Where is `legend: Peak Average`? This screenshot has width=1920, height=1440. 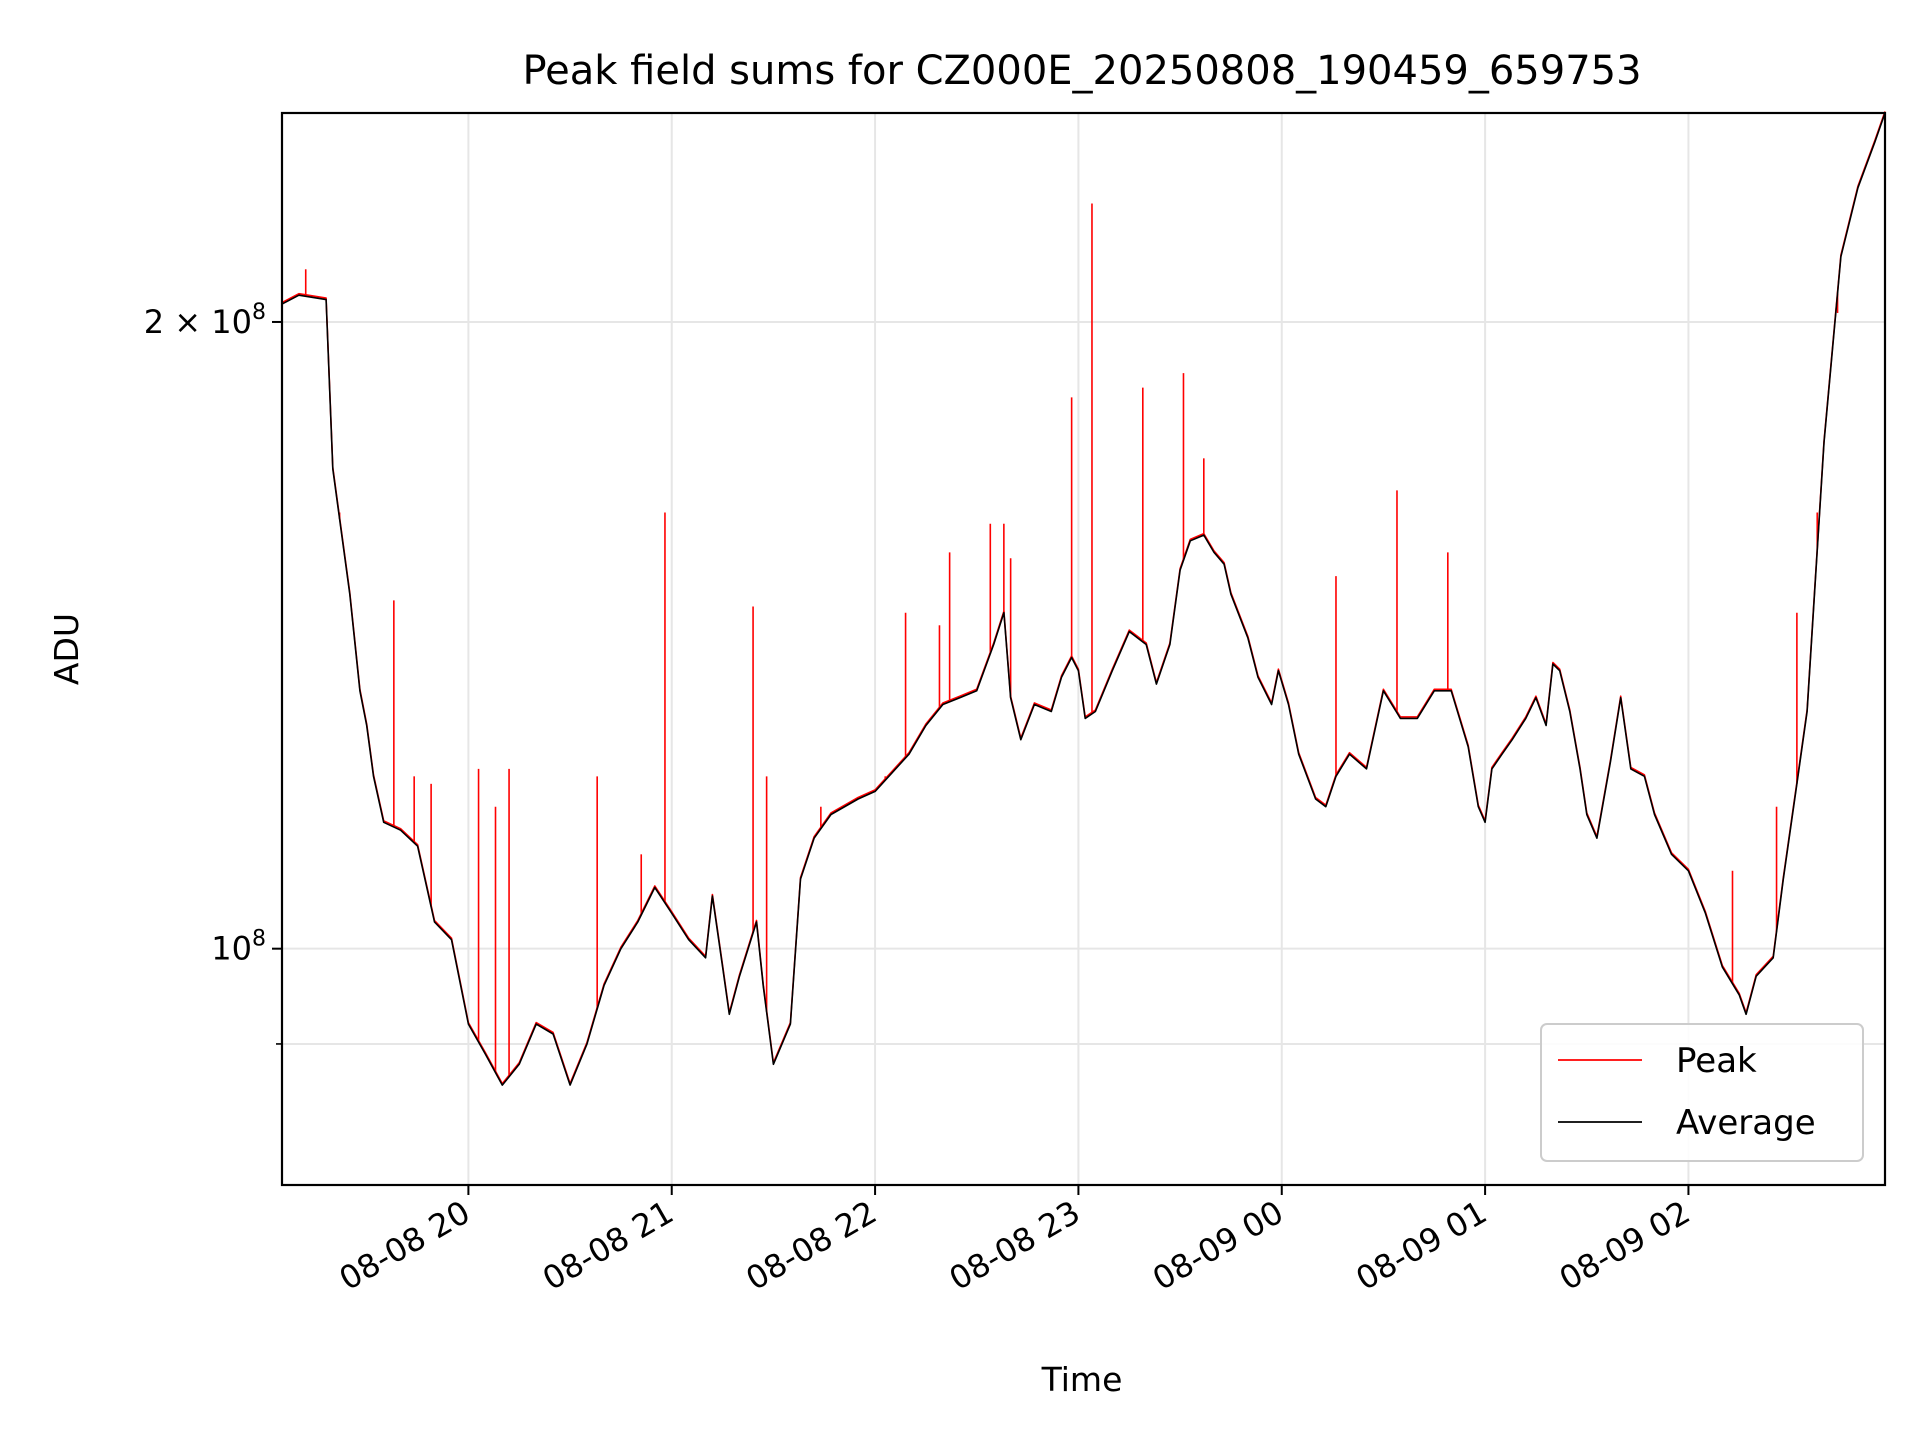
legend: Peak Average is located at coordinates (1702, 1092).